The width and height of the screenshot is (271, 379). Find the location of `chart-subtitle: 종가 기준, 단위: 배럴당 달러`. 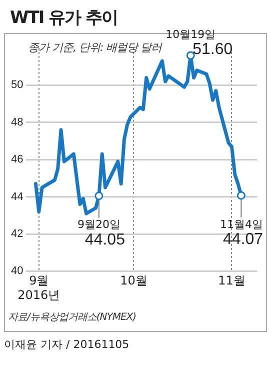

chart-subtitle: 종가 기준, 단위: 배럴당 달러 is located at coordinates (95, 47).